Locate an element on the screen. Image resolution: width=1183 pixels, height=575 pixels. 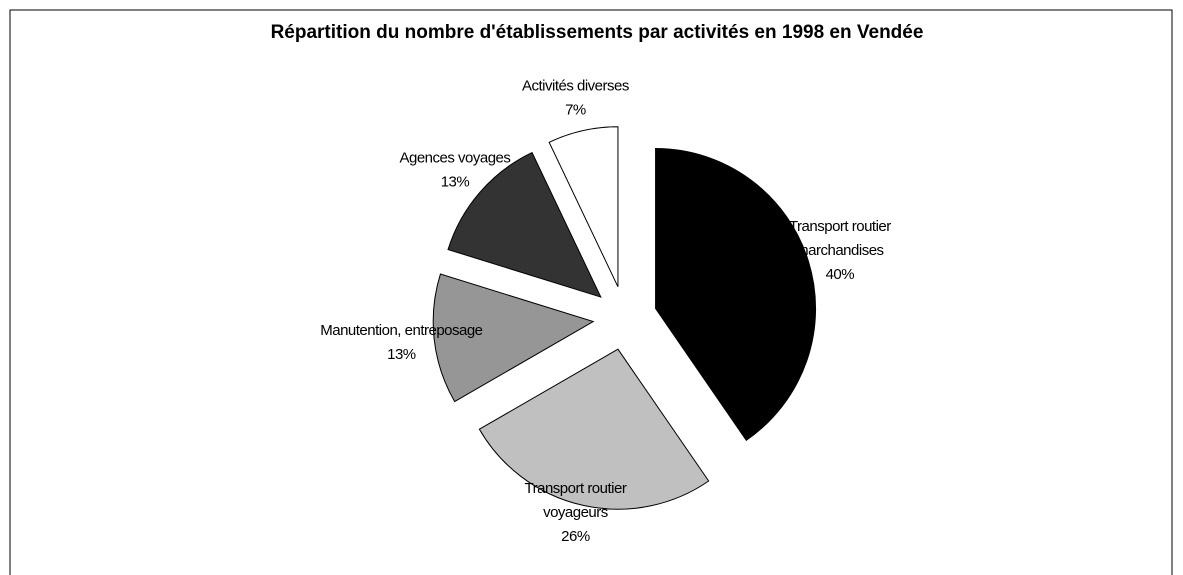
slice-value-label: 7% is located at coordinates (575, 109).